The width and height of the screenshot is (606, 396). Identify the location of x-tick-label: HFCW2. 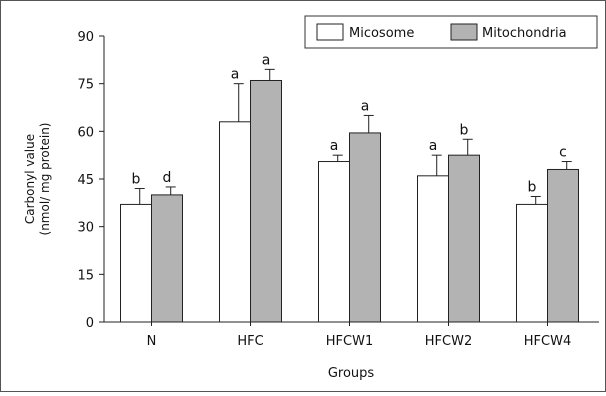
(448, 341).